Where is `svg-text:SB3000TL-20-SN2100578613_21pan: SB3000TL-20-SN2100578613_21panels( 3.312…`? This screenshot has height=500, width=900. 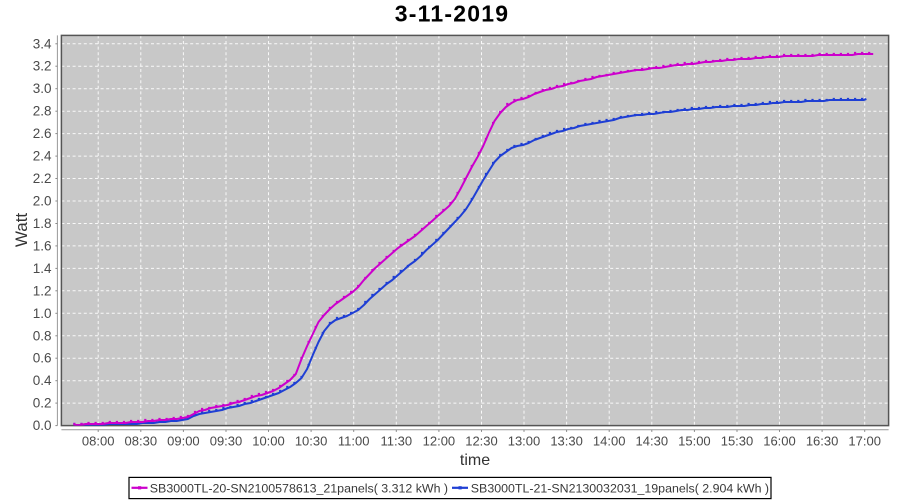
svg-text:SB3000TL-20-SN2100578613_21pan: SB3000TL-20-SN2100578613_21panels( 3.312… is located at coordinates (299, 488).